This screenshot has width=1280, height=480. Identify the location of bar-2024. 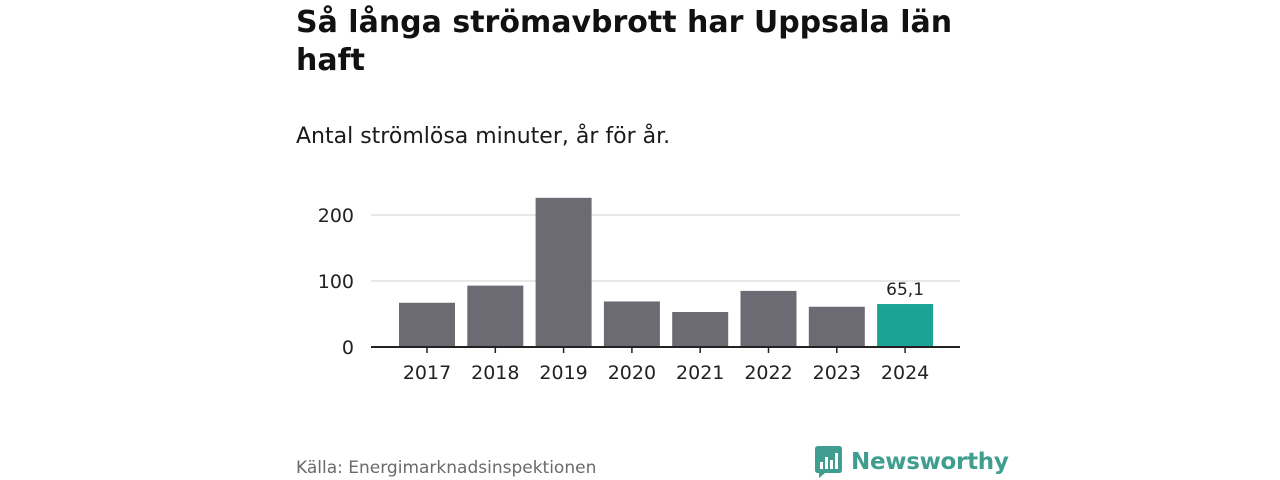
(905, 325).